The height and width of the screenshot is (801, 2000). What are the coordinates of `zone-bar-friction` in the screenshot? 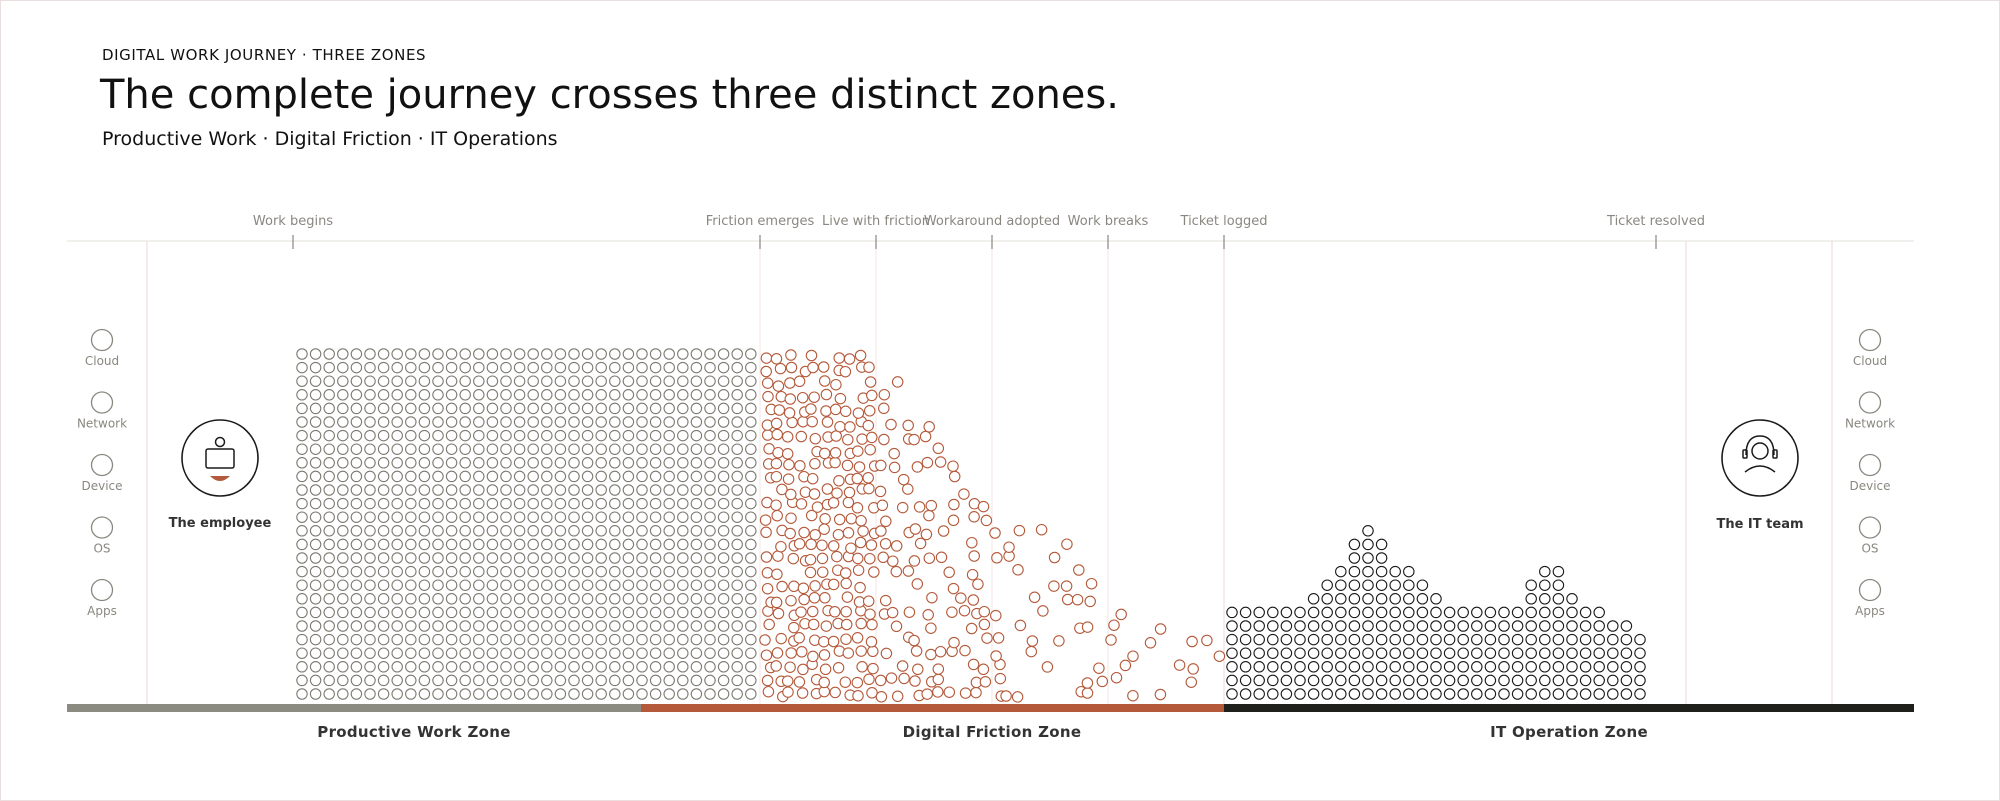 It's located at (932, 708).